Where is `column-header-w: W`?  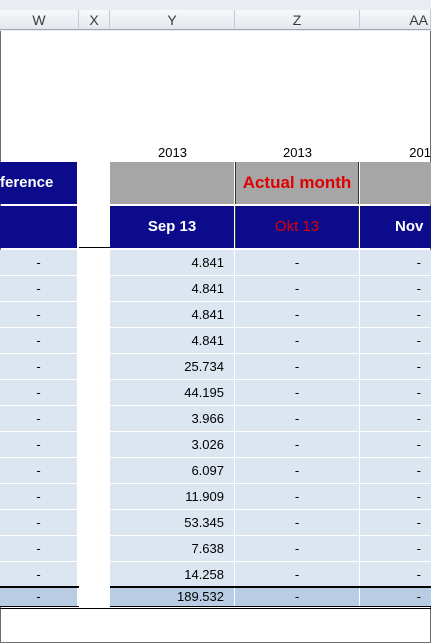 column-header-w: W is located at coordinates (39, 20).